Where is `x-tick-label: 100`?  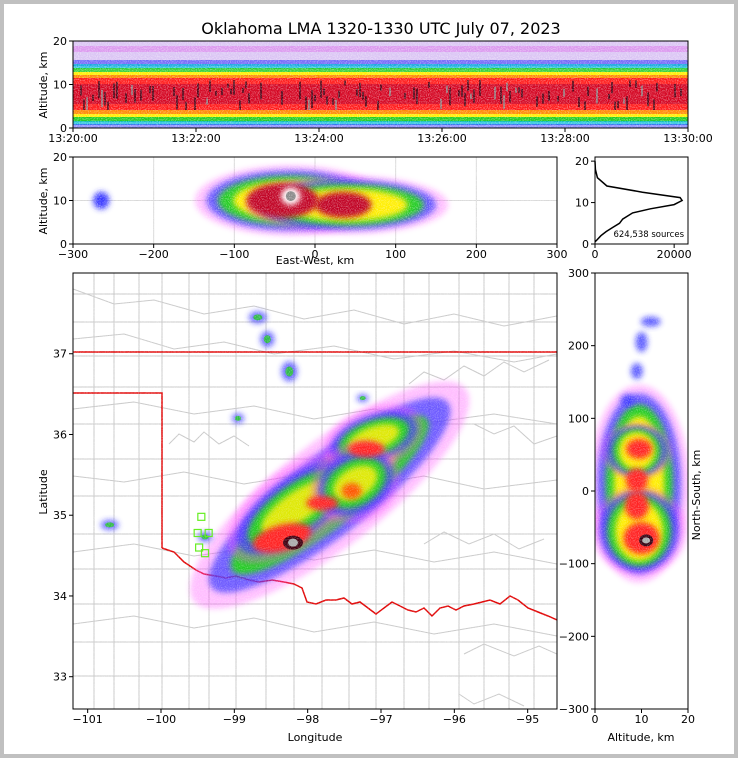
x-tick-label: 100 is located at coordinates (395, 254).